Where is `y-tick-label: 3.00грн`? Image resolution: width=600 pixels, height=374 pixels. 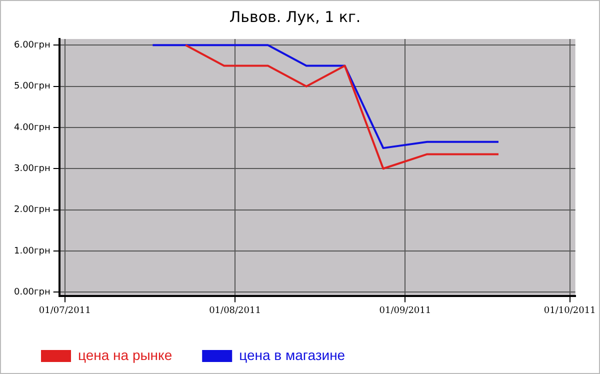 y-tick-label: 3.00грн is located at coordinates (32, 169).